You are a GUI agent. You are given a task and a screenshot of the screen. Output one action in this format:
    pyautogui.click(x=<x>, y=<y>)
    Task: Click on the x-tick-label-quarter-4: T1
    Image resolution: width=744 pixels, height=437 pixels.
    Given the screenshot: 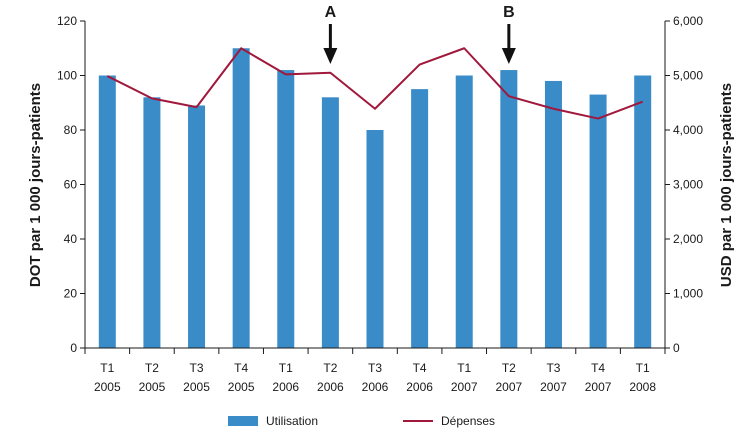 What is the action you would take?
    pyautogui.click(x=286, y=368)
    